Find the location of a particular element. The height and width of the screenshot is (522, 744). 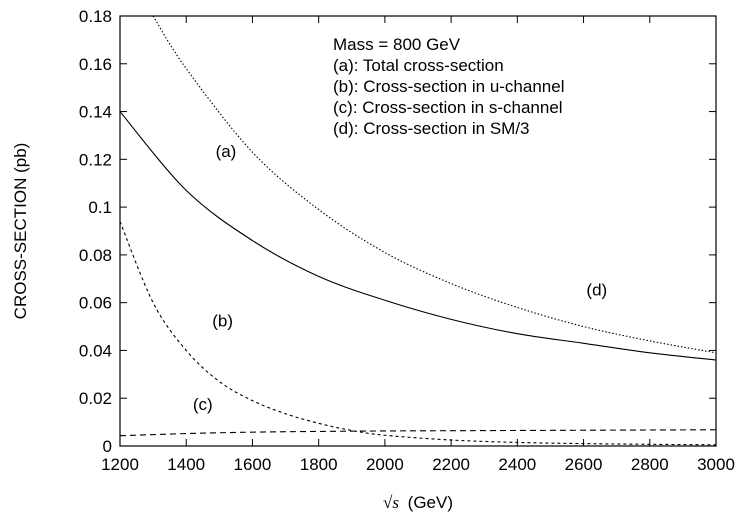

x-tick-label: 3000 is located at coordinates (716, 464).